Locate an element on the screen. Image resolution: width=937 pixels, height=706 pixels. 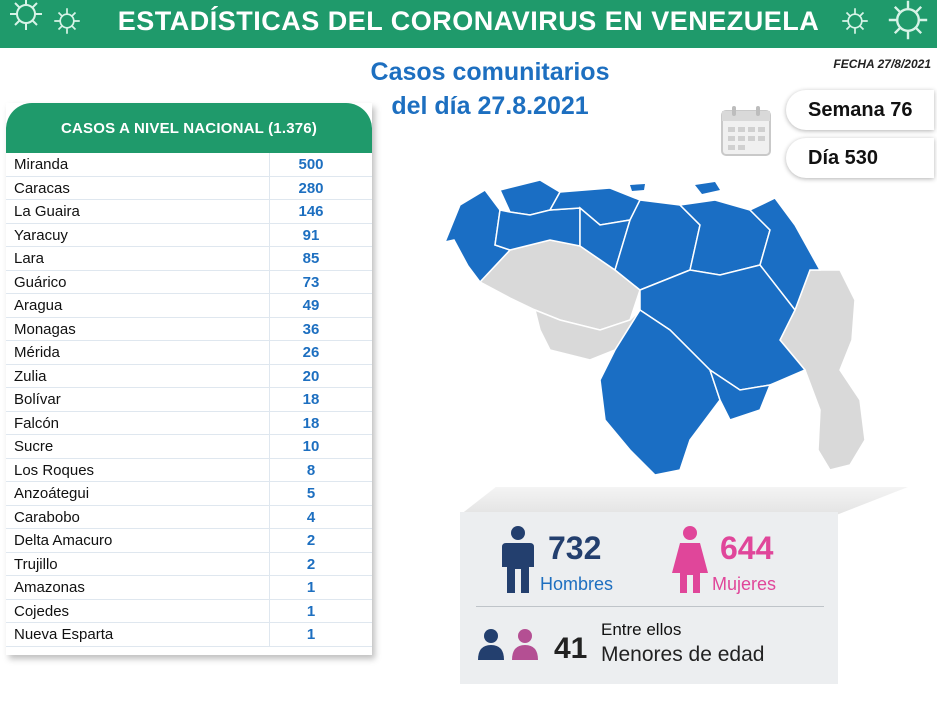
case-count: 85 is located at coordinates (311, 258).